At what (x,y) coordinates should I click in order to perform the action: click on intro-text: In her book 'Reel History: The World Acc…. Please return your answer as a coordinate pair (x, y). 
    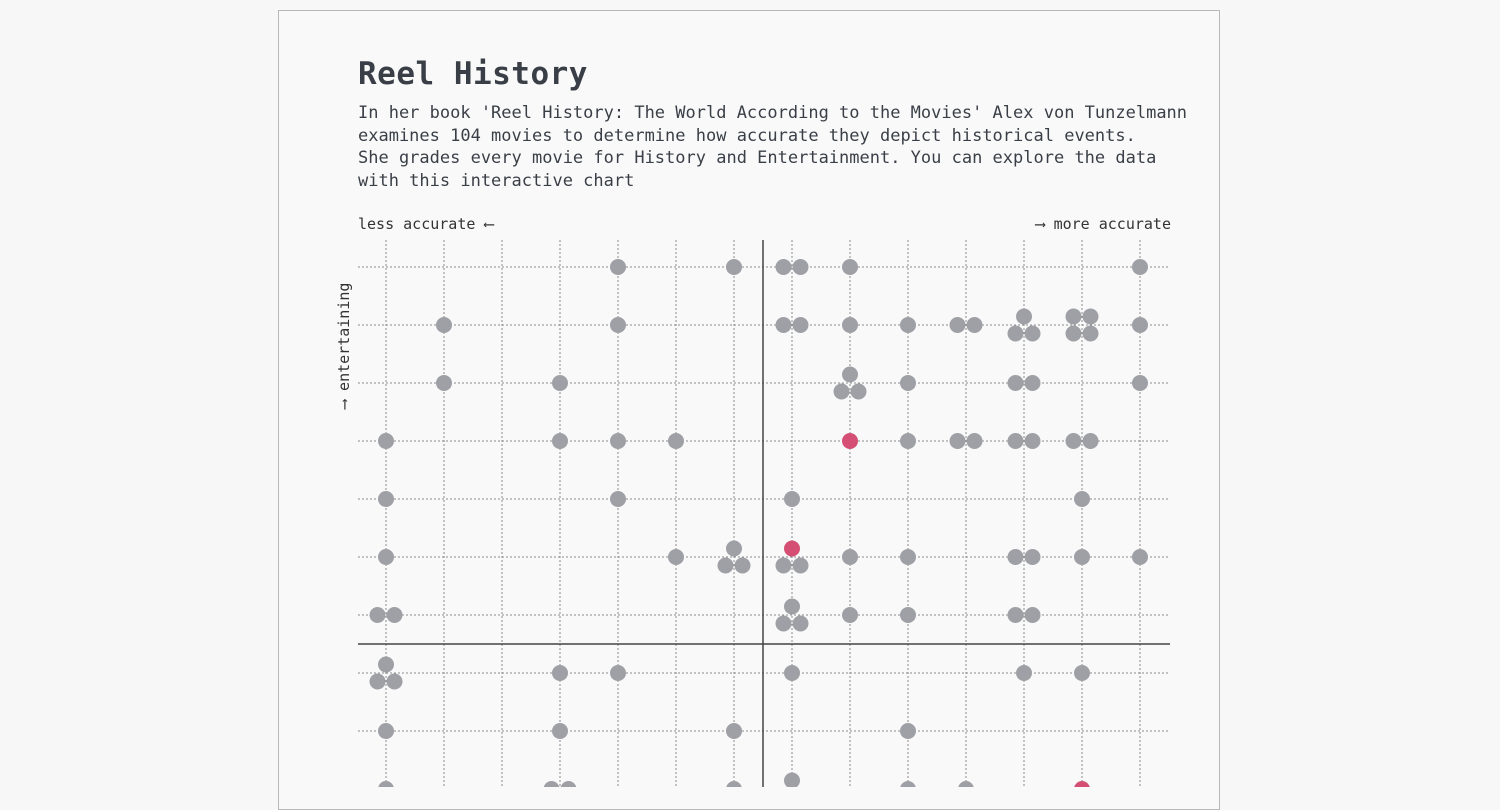
    Looking at the image, I should click on (778, 147).